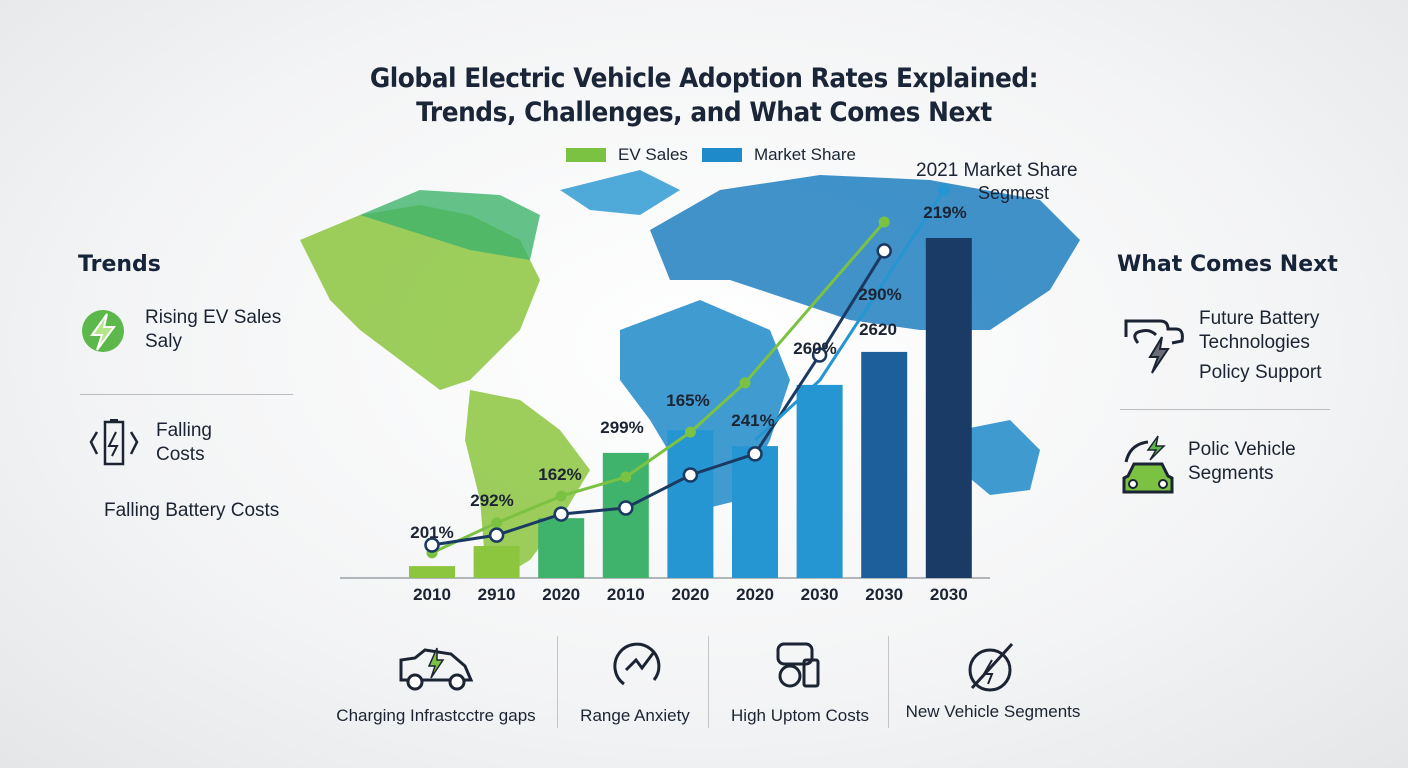 This screenshot has width=1408, height=768. Describe the element at coordinates (115, 445) in the screenshot. I see `battery-icon` at that location.